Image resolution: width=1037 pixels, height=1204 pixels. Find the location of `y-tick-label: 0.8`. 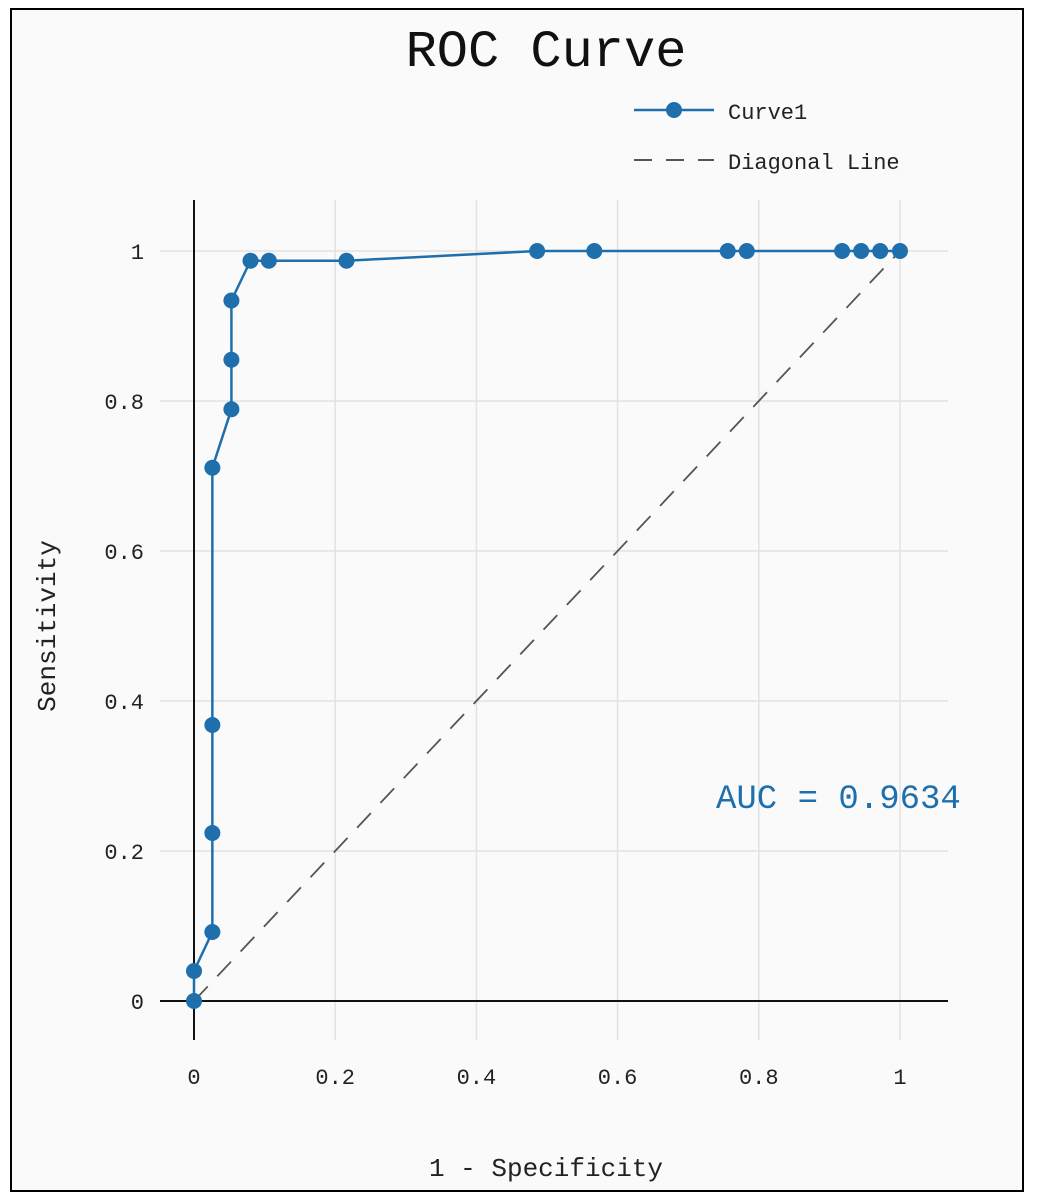

y-tick-label: 0.8 is located at coordinates (124, 403).